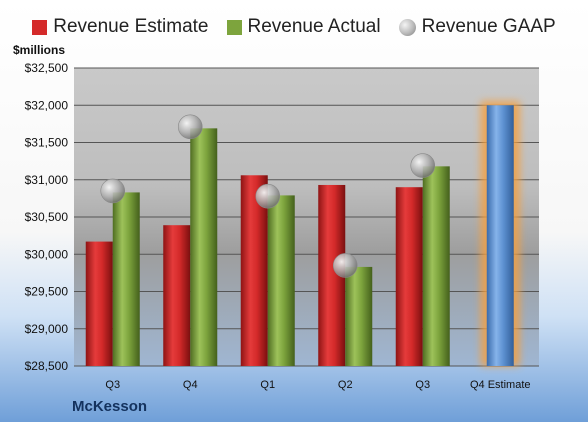 This screenshot has height=422, width=588. Describe the element at coordinates (40, 27) in the screenshot. I see `legend-swatch-revenue-estimate` at that location.